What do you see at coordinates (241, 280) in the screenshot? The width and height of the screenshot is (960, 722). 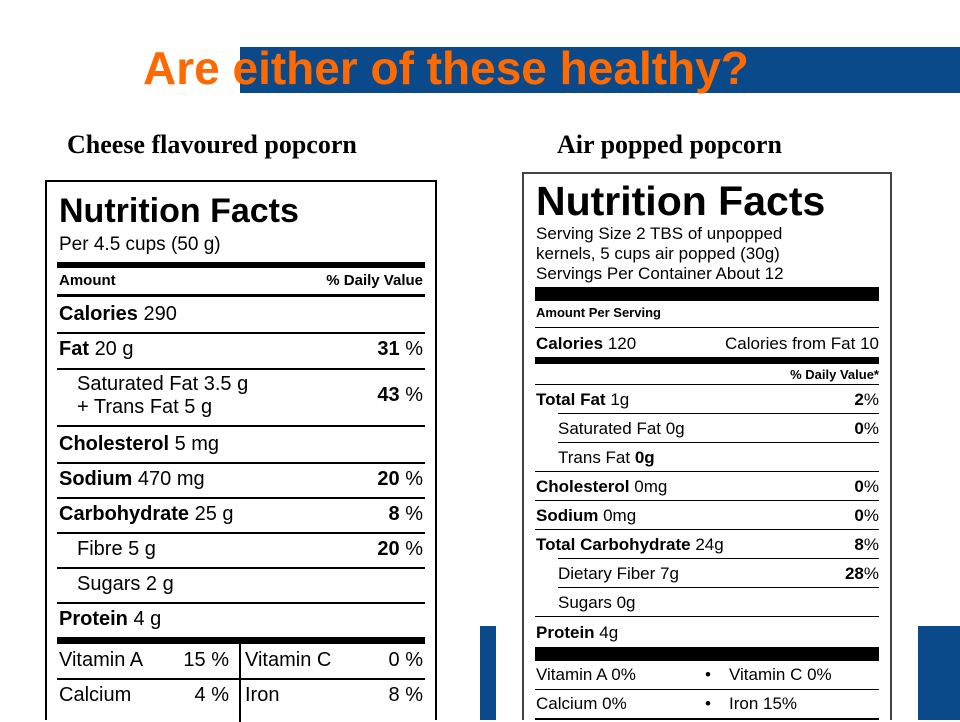 I see `header-row: Amount % Daily Value` at bounding box center [241, 280].